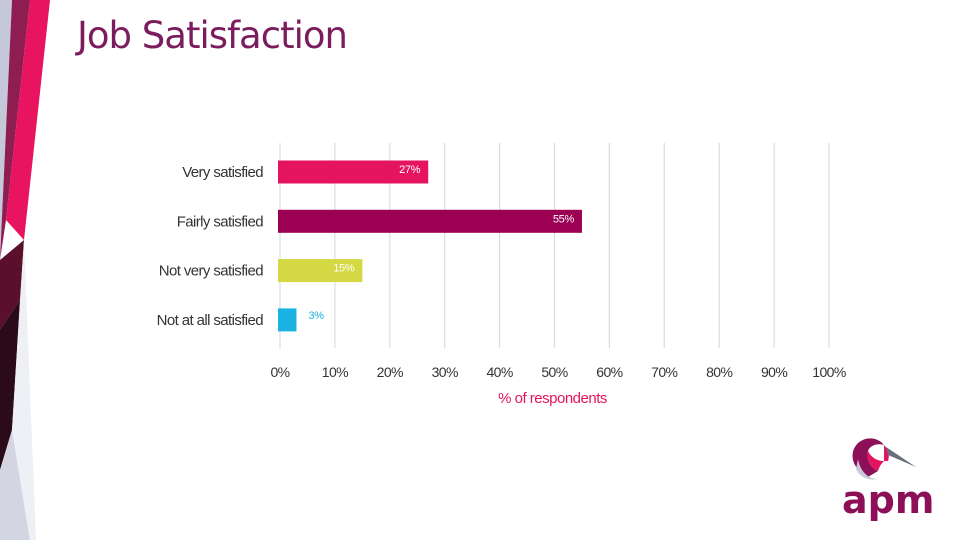 This screenshot has height=540, width=960. I want to click on logo-text: apm, so click(887, 500).